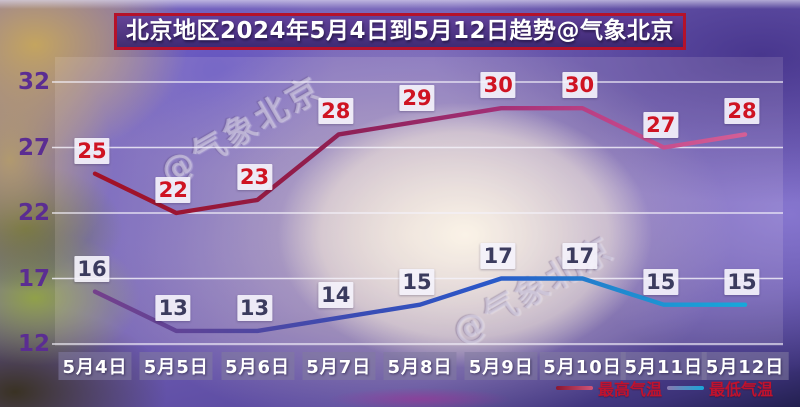 Image resolution: width=800 pixels, height=407 pixels. Describe the element at coordinates (33, 278) in the screenshot. I see `y-tick-label: 17` at that location.